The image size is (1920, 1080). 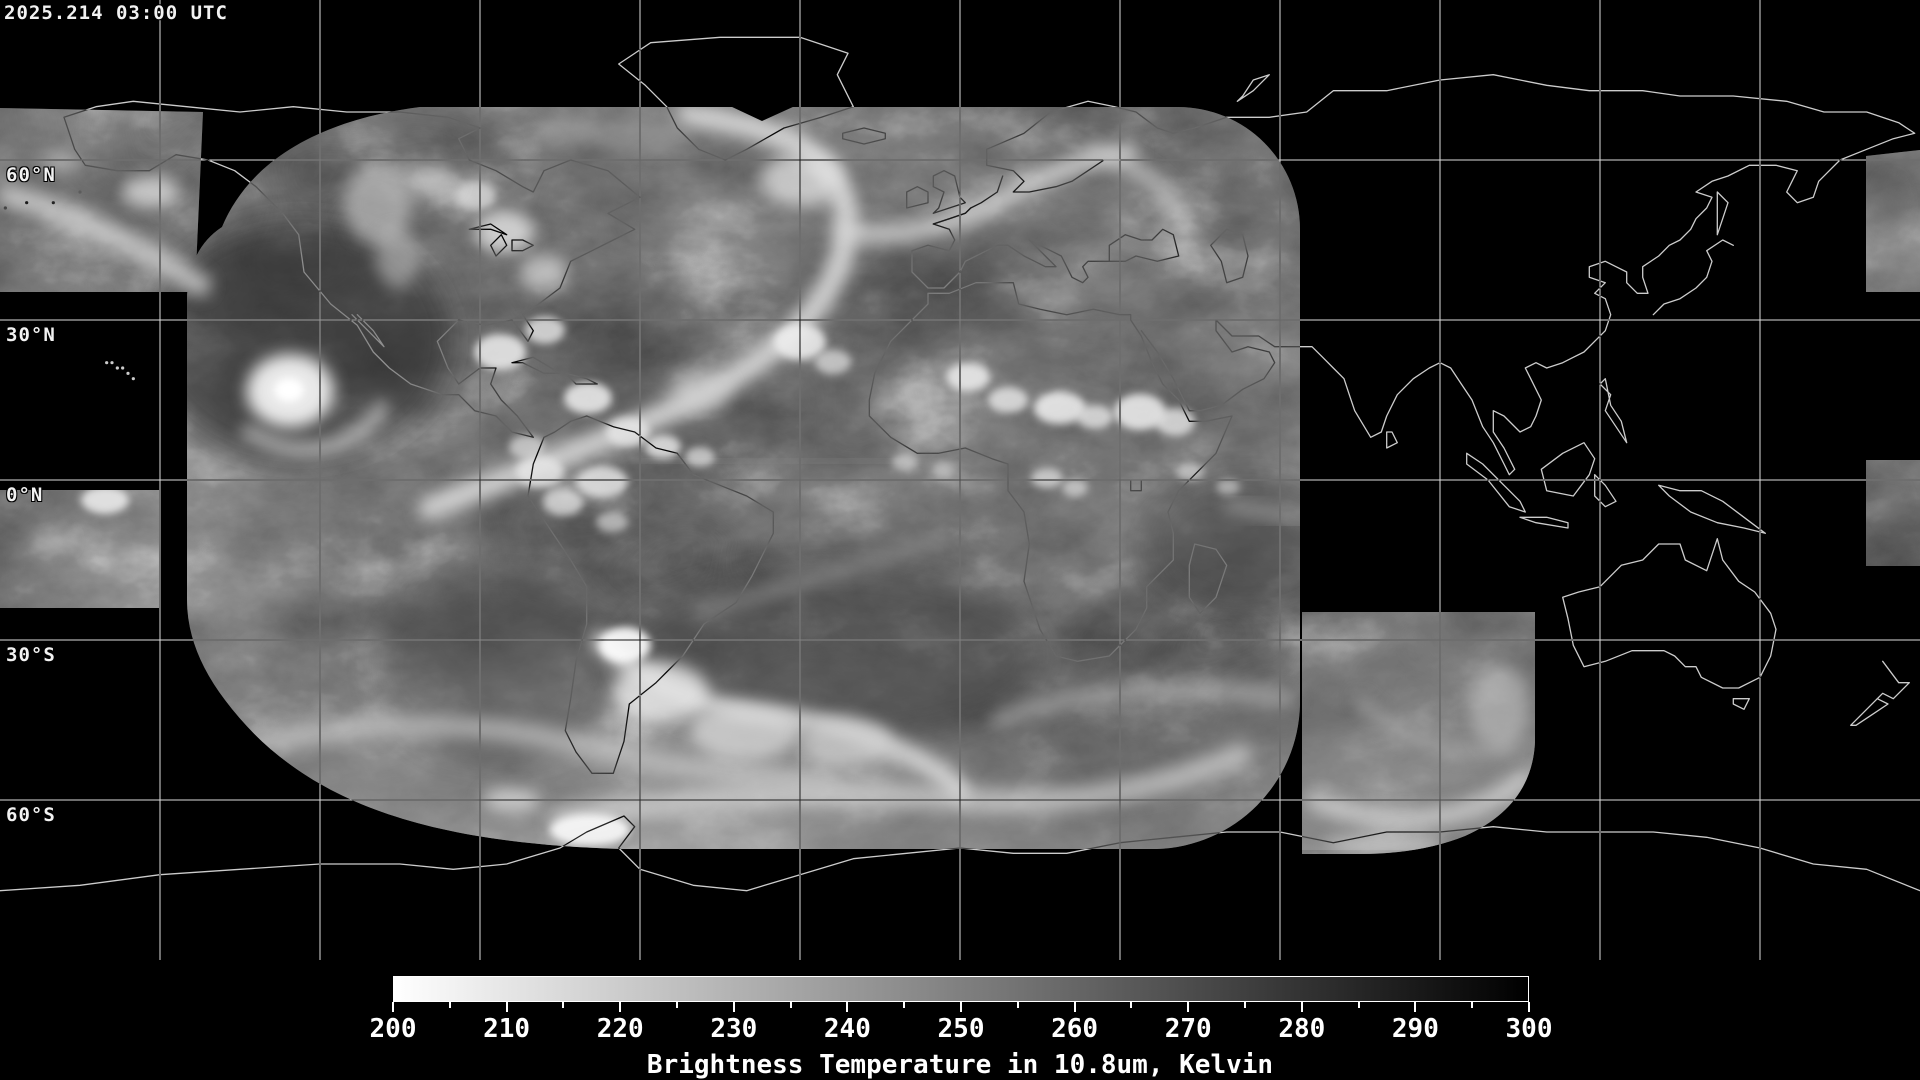 I want to click on coastline-greenland, so click(x=736, y=98).